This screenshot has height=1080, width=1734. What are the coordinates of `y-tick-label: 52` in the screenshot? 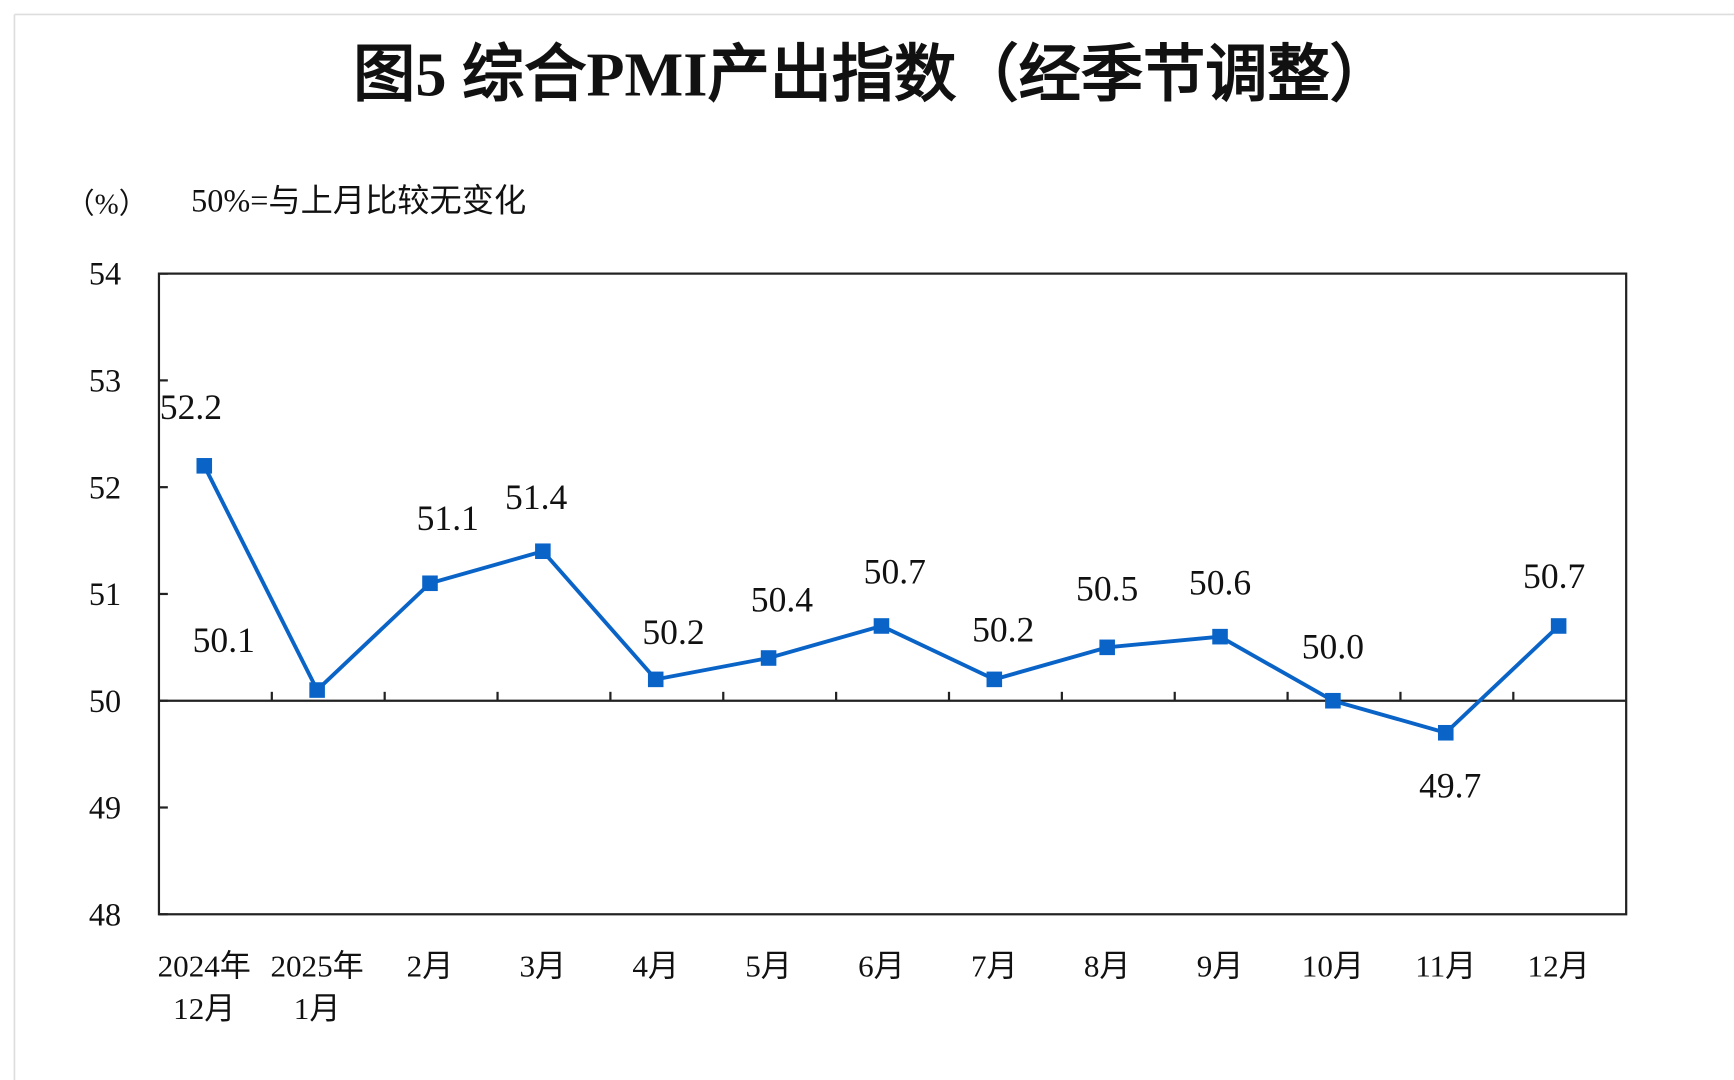 It's located at (105, 487).